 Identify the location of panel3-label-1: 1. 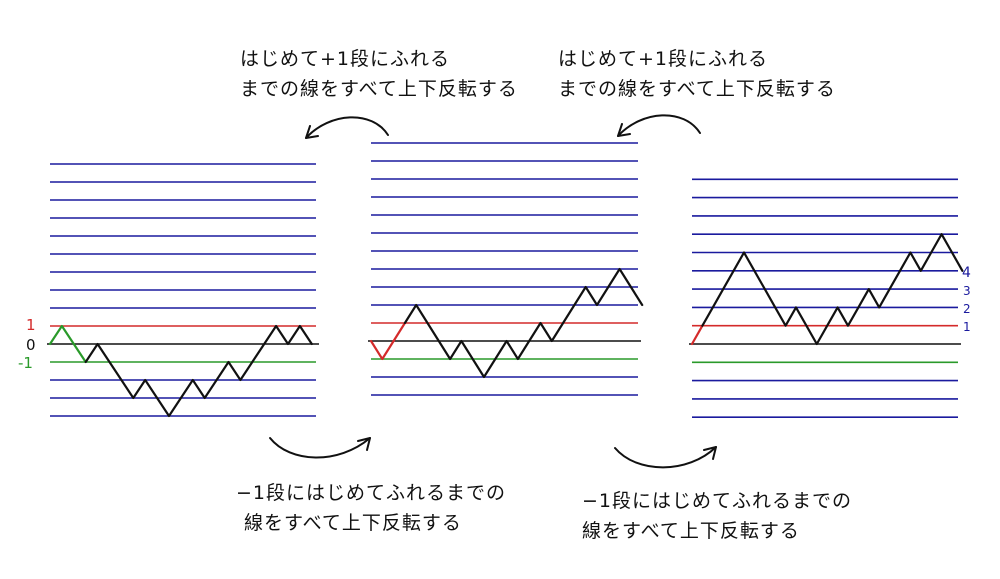
(967, 327).